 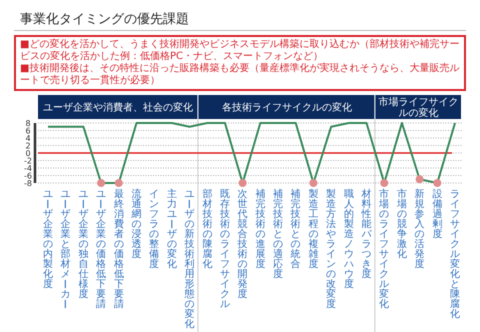 I want to click on category-label: ユーザの新技術利用形態の変化, so click(x=188, y=259).